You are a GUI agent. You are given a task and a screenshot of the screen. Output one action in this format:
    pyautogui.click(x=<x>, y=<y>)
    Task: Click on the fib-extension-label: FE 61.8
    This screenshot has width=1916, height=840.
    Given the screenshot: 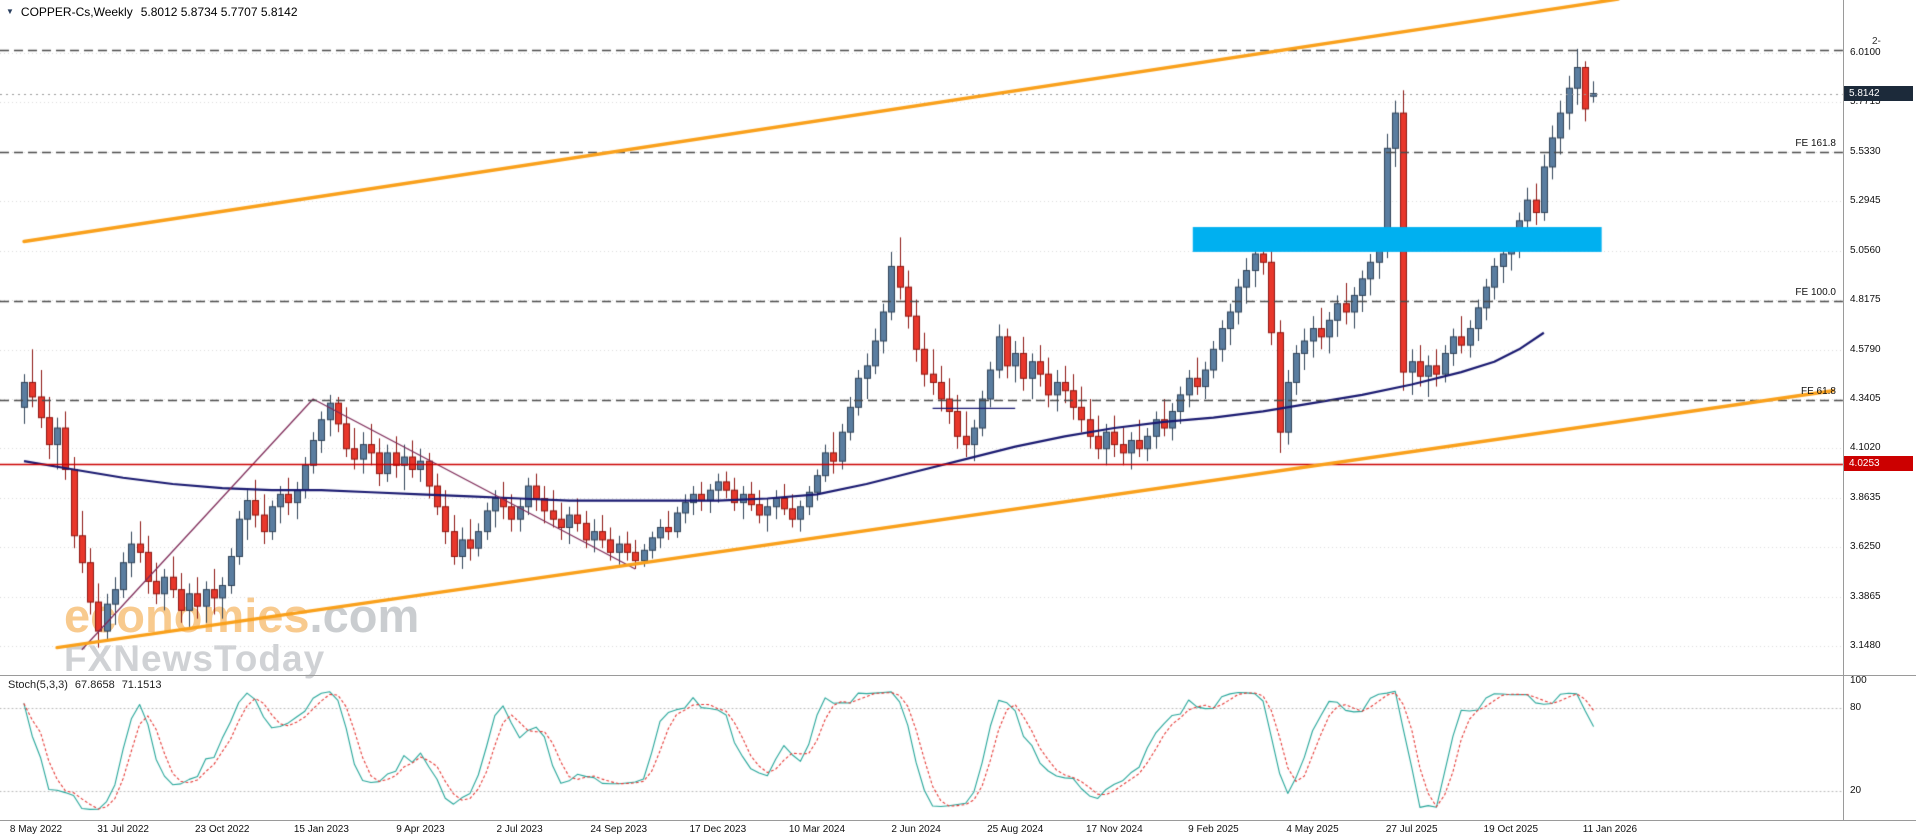 What is the action you would take?
    pyautogui.click(x=1818, y=391)
    